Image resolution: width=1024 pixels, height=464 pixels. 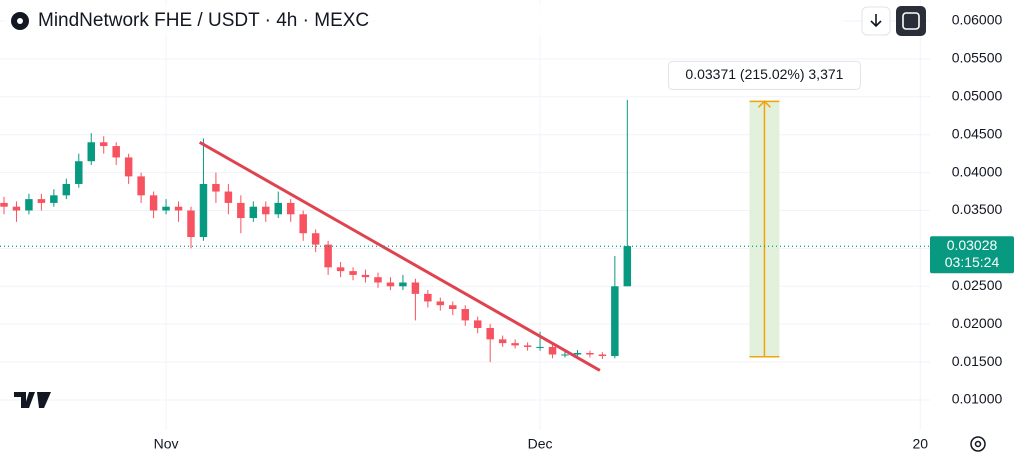 What do you see at coordinates (977, 95) in the screenshot?
I see `y-tick-label: 0.05000` at bounding box center [977, 95].